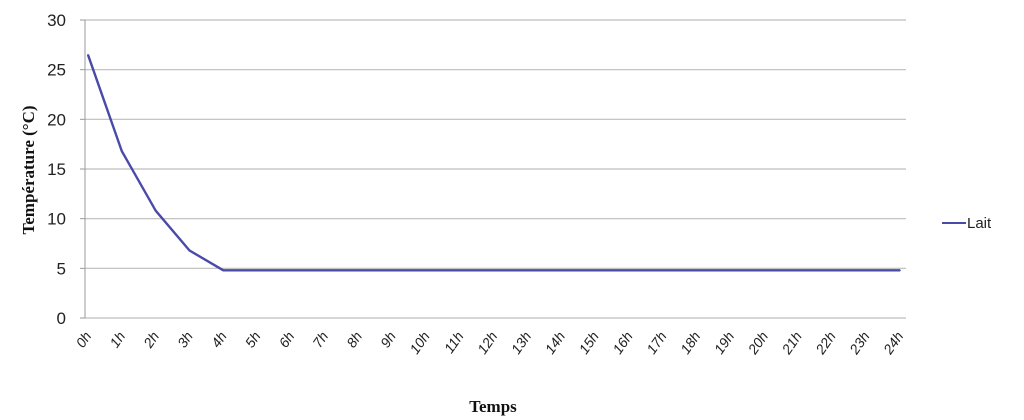 The height and width of the screenshot is (420, 1024). I want to click on x-tick-label: 23h, so click(859, 342).